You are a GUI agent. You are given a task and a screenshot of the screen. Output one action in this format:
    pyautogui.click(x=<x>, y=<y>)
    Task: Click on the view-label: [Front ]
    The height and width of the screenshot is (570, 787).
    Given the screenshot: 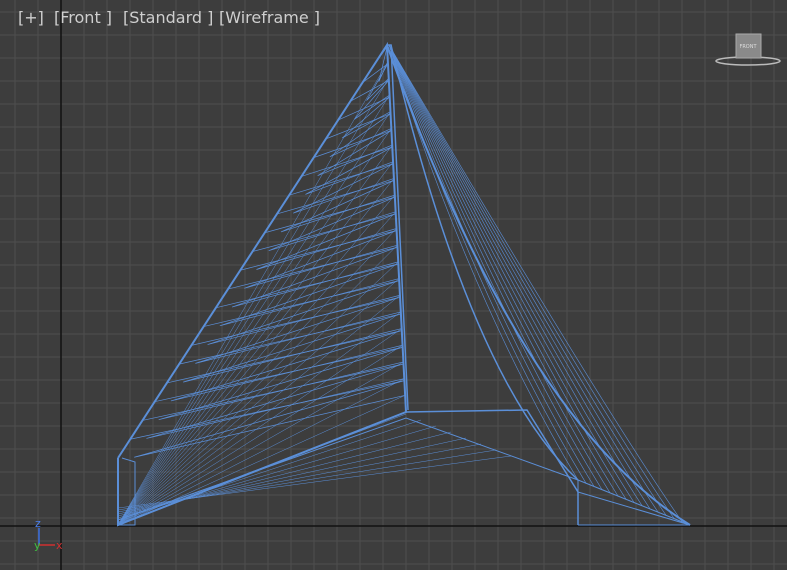 What is the action you would take?
    pyautogui.click(x=83, y=17)
    